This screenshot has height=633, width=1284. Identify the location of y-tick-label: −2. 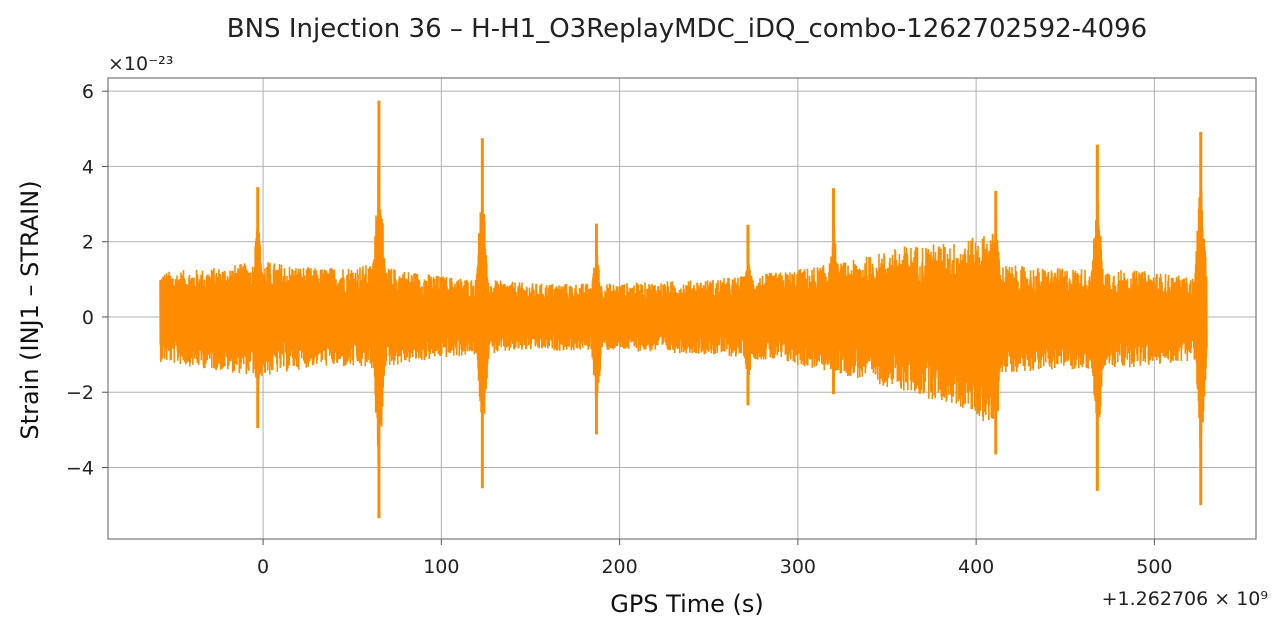
(80, 393).